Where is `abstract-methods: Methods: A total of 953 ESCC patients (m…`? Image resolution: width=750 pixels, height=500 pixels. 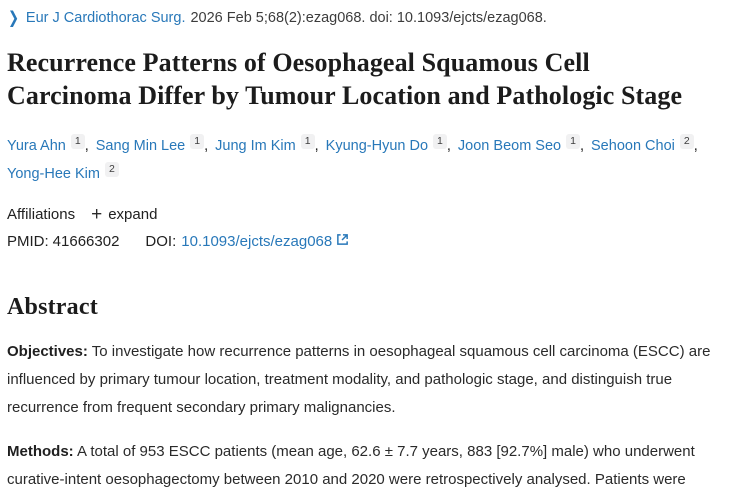 abstract-methods: Methods: A total of 953 ESCC patients (m… is located at coordinates (374, 466).